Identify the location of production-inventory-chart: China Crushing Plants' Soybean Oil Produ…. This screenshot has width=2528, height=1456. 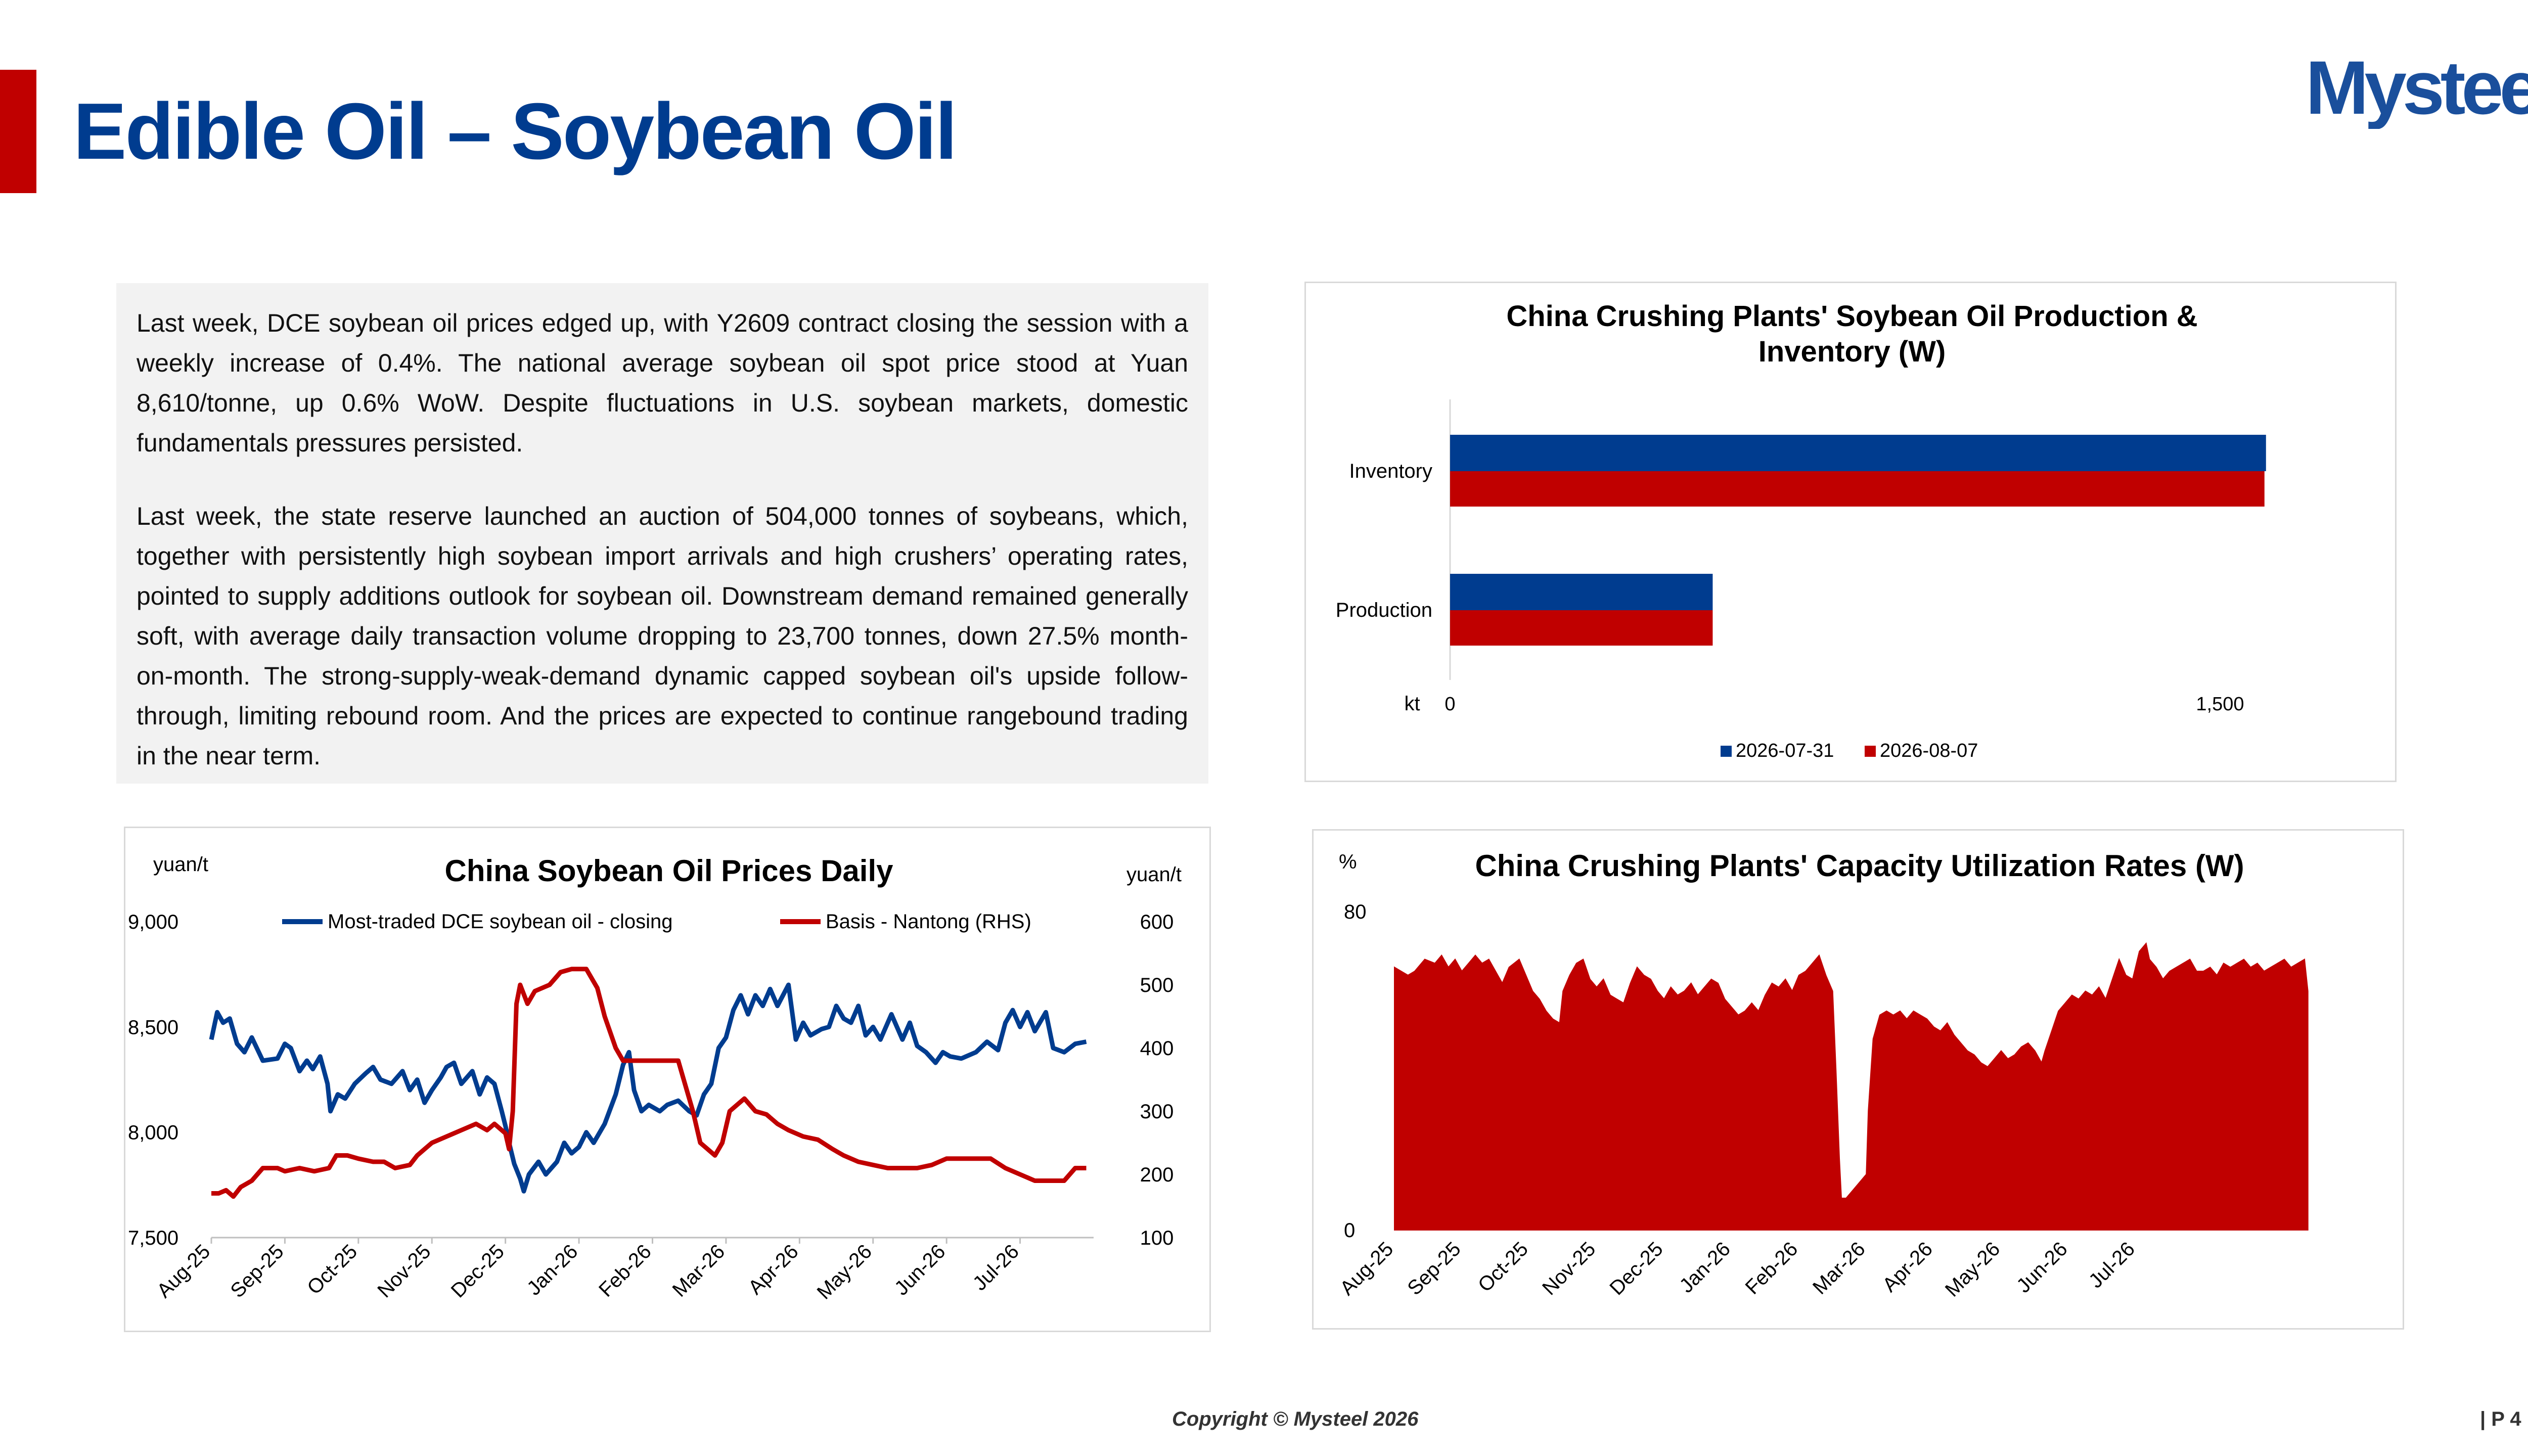
(1851, 532).